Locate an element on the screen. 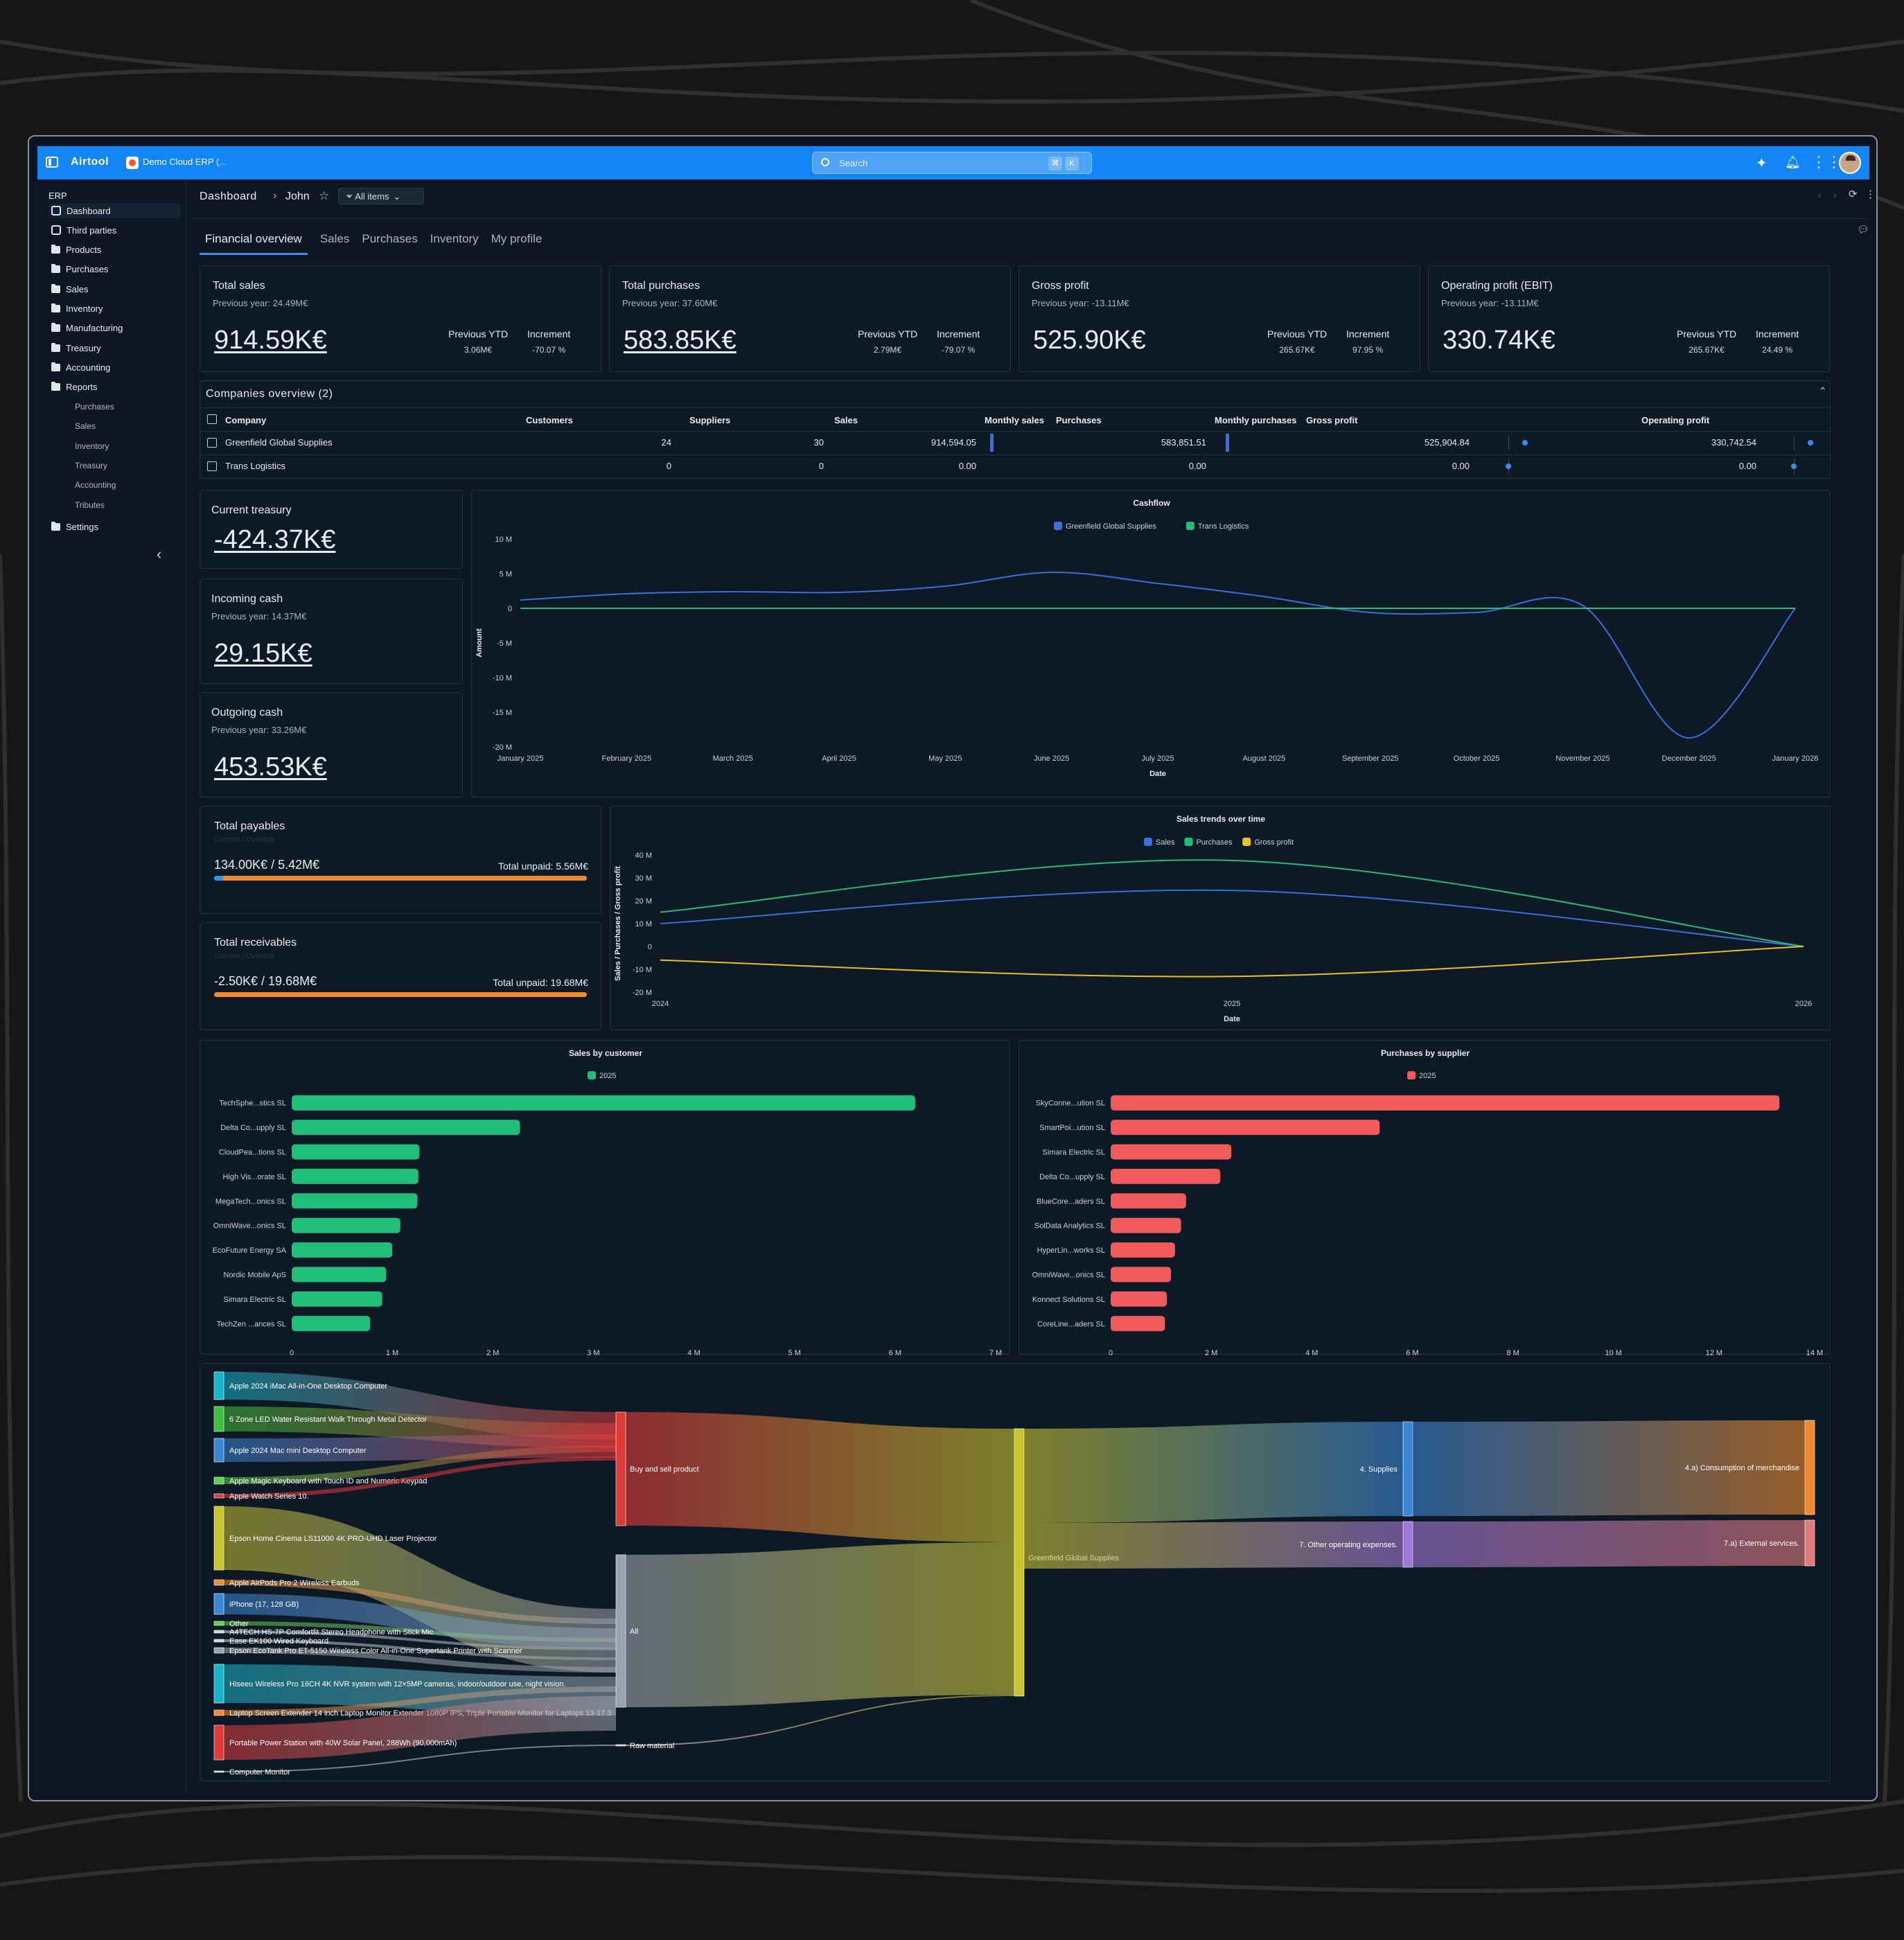 The height and width of the screenshot is (1940, 1904). column-header: Customers is located at coordinates (549, 420).